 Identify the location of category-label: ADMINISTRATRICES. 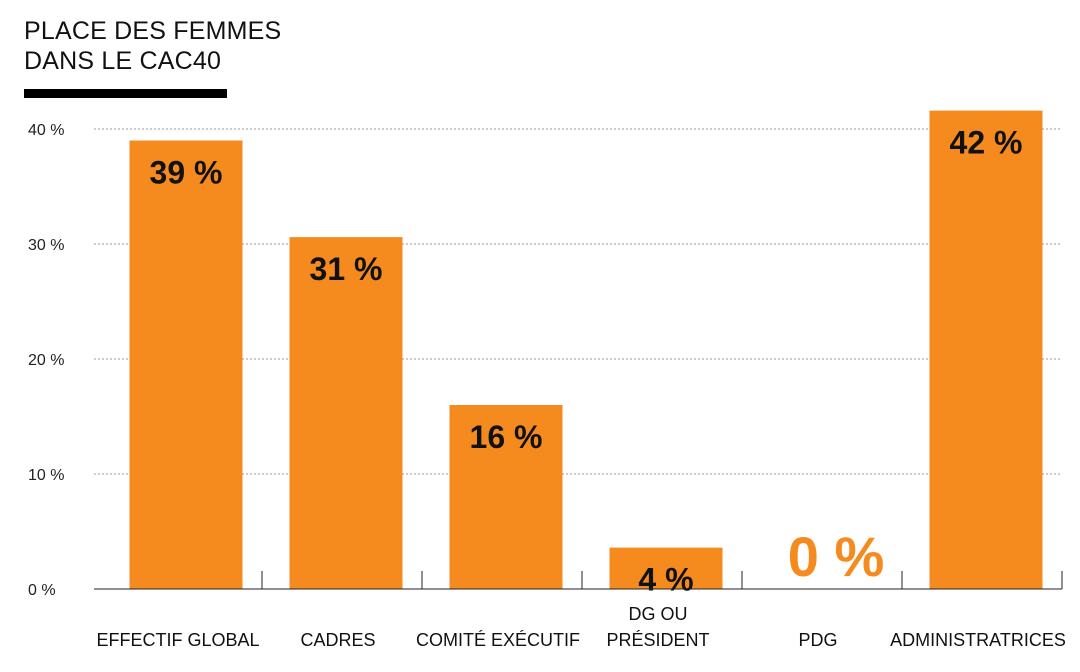
(978, 640).